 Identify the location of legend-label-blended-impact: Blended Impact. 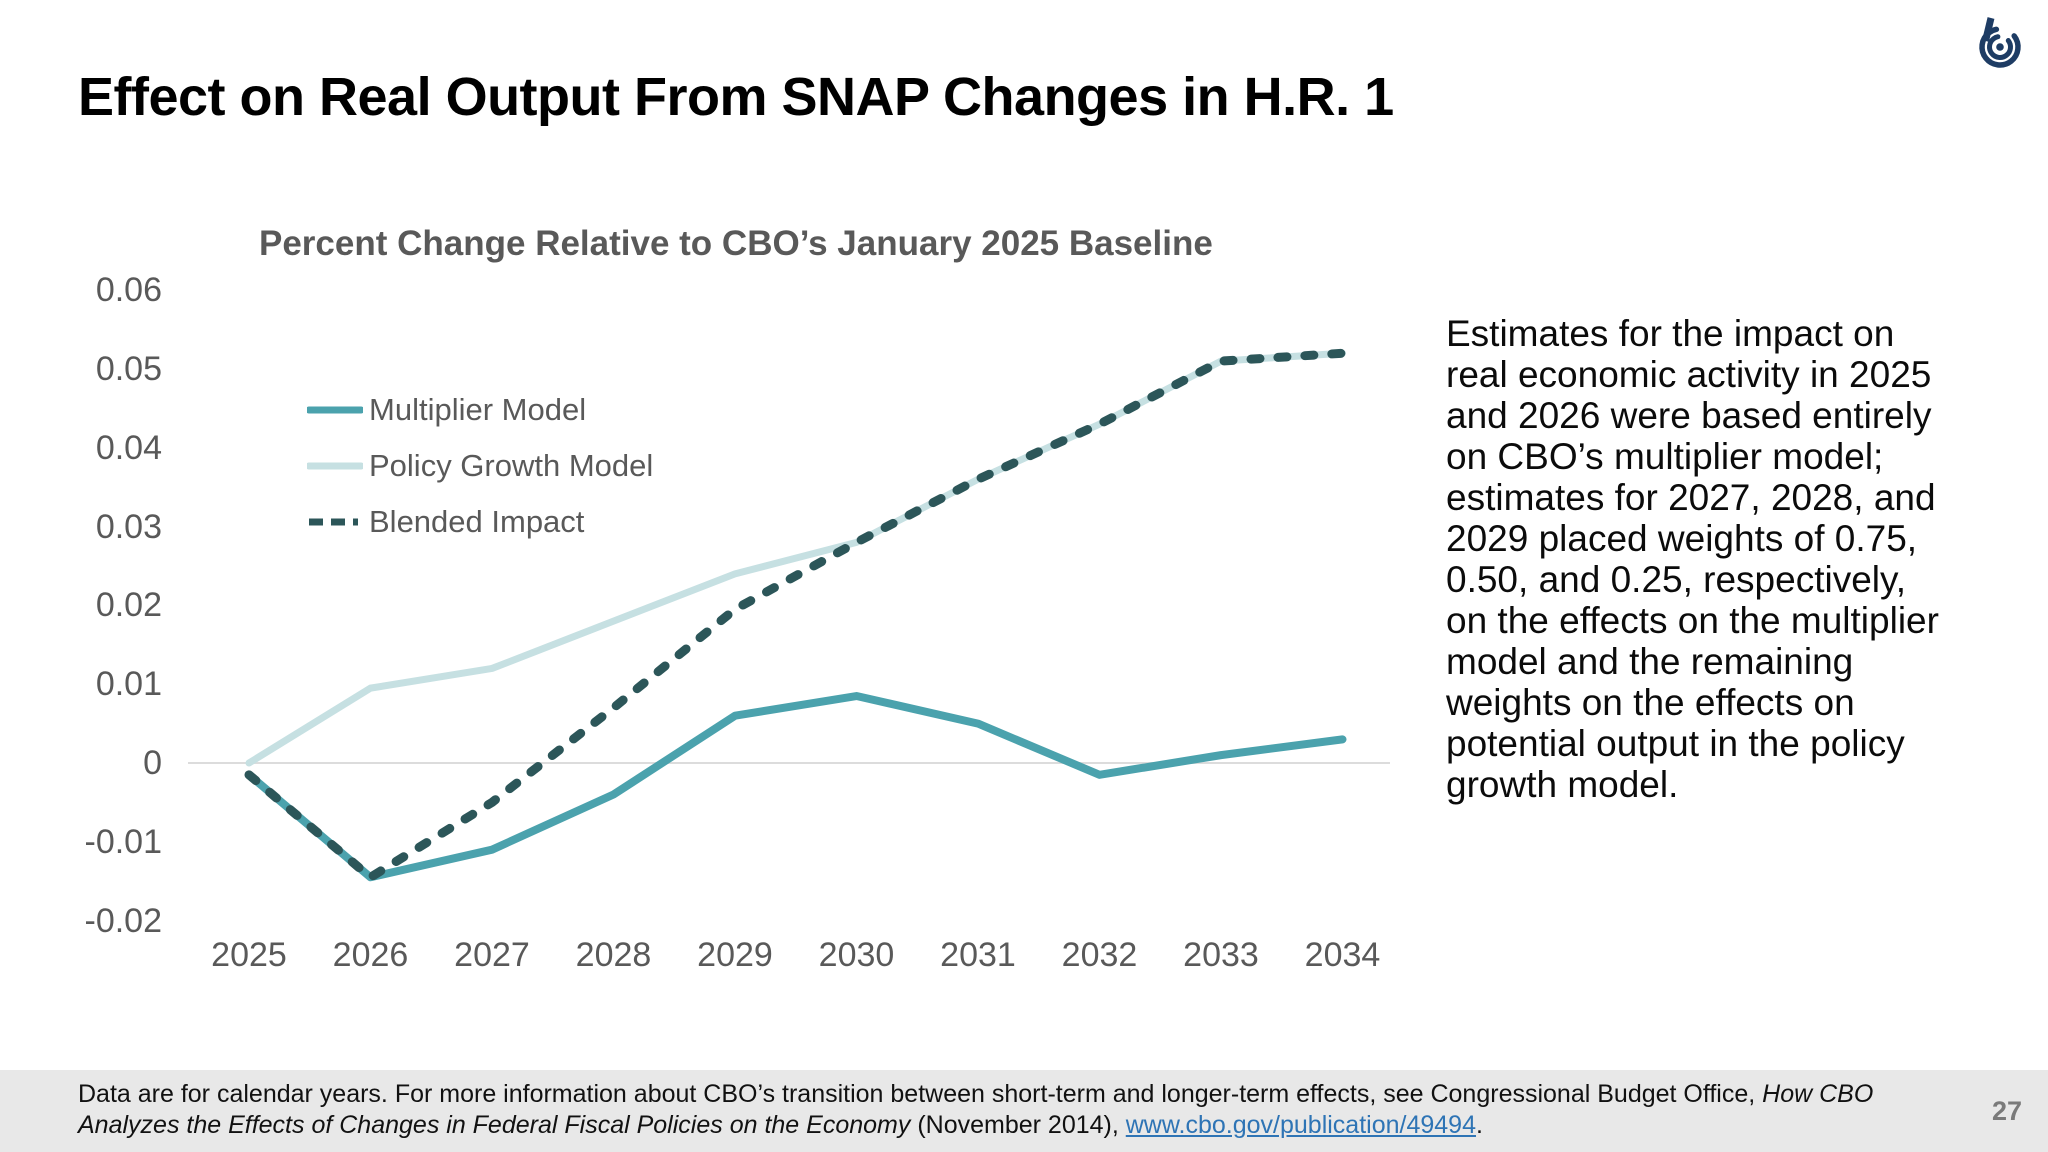
(477, 521).